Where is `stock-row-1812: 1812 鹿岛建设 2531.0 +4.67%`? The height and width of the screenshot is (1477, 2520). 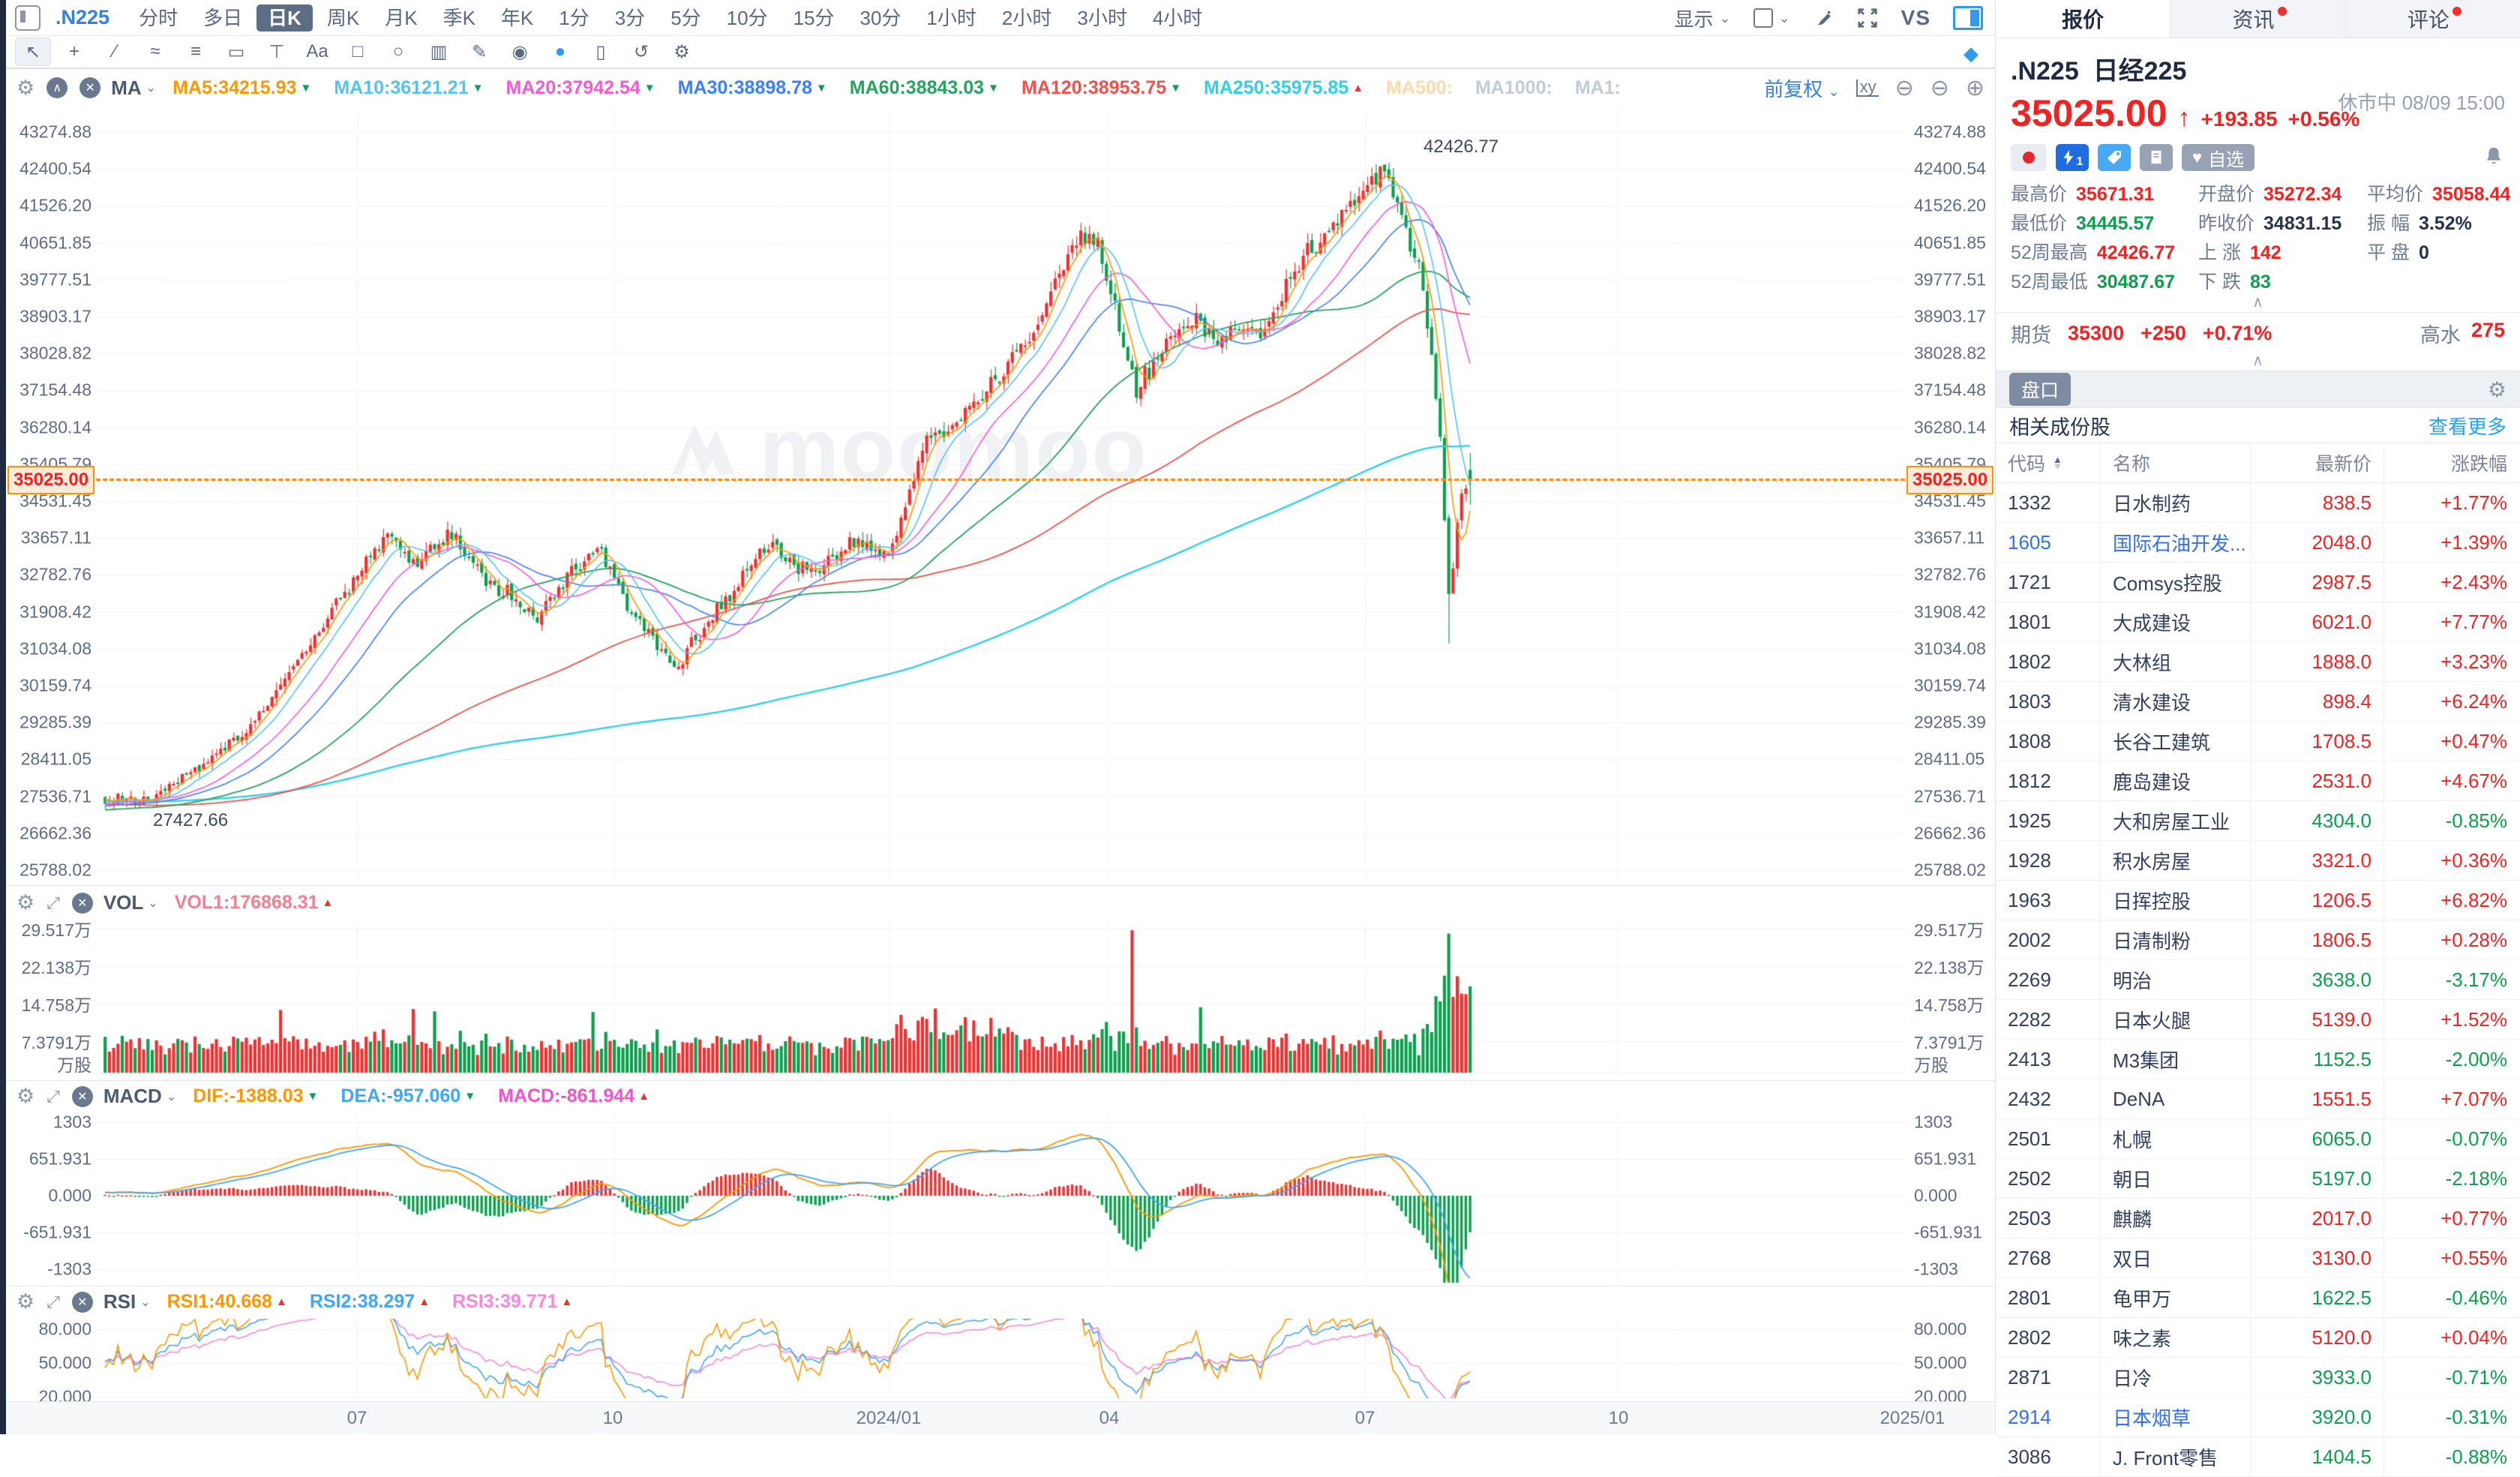 stock-row-1812: 1812 鹿岛建设 2531.0 +4.67% is located at coordinates (2258, 781).